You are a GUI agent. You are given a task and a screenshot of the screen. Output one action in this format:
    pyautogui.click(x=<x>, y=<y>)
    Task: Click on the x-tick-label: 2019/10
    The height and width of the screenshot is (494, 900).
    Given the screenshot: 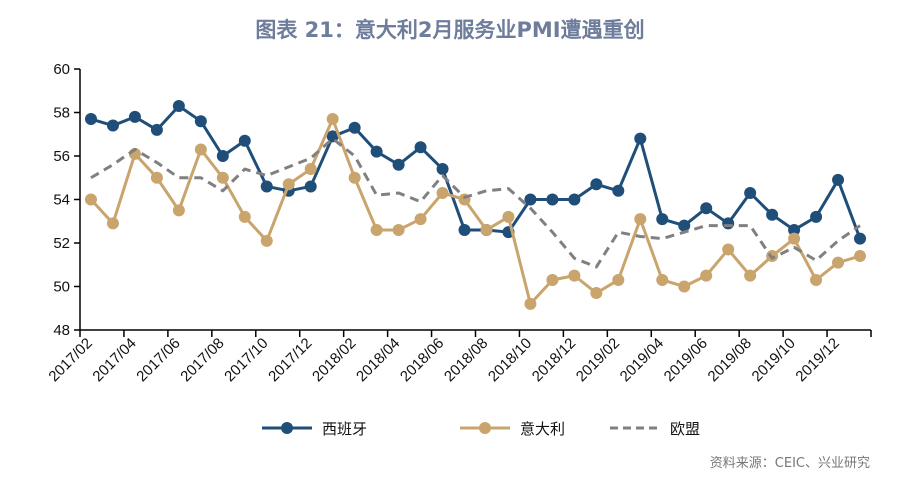 What is the action you would take?
    pyautogui.click(x=774, y=360)
    